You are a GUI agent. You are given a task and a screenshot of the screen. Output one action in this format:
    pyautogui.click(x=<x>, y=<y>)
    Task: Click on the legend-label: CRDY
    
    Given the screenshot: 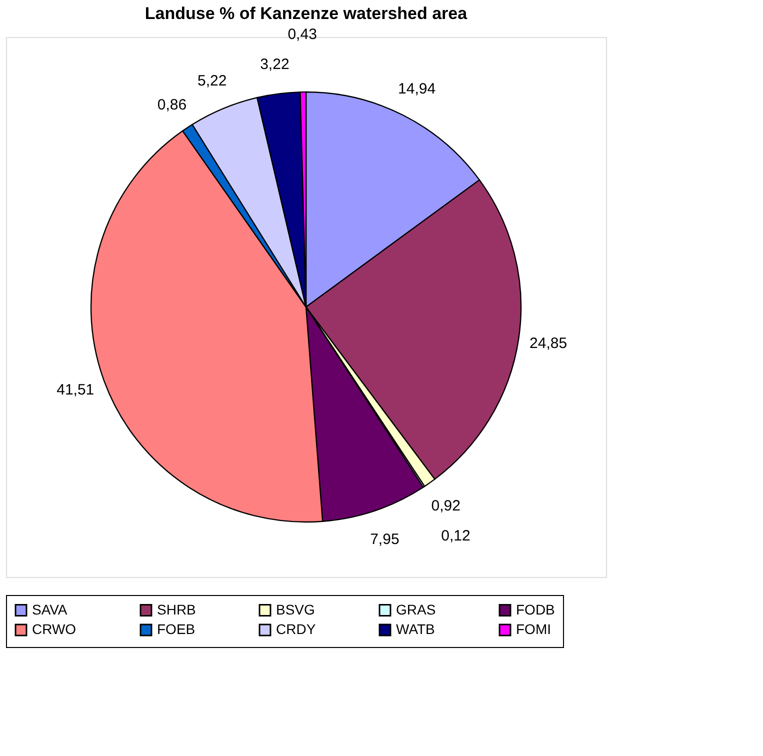 What is the action you would take?
    pyautogui.click(x=296, y=629)
    